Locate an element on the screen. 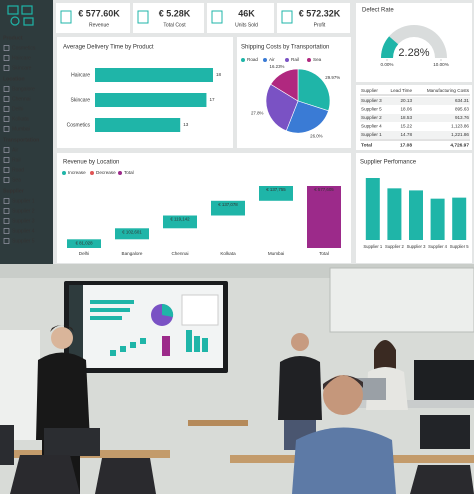  data-label: € 119,142 is located at coordinates (180, 219).